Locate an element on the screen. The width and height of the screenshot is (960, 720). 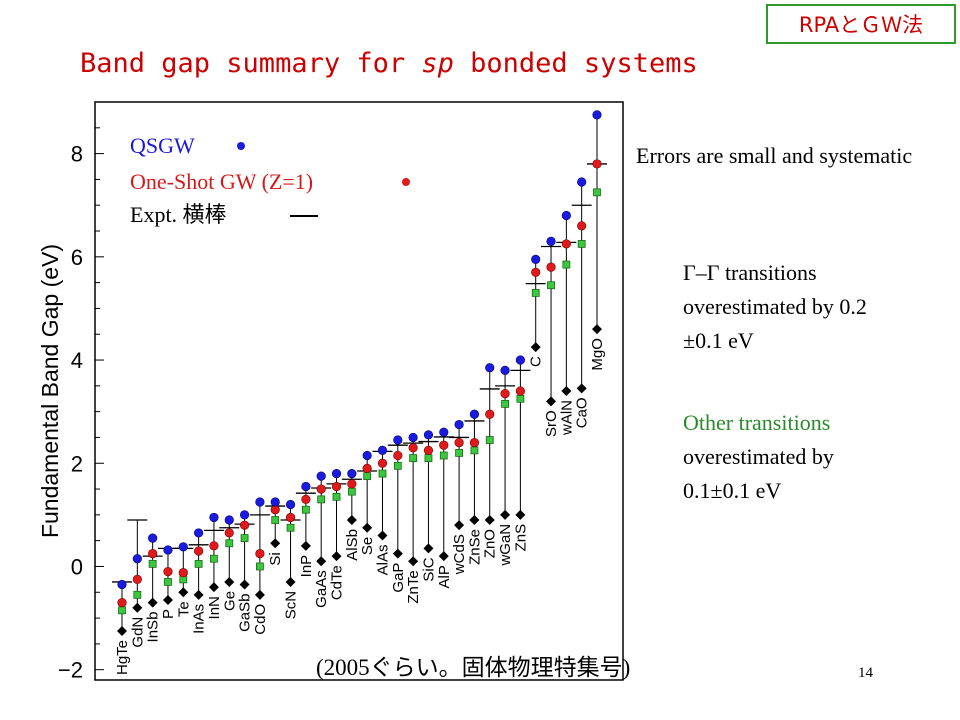
legend-oneshot-marker is located at coordinates (406, 182).